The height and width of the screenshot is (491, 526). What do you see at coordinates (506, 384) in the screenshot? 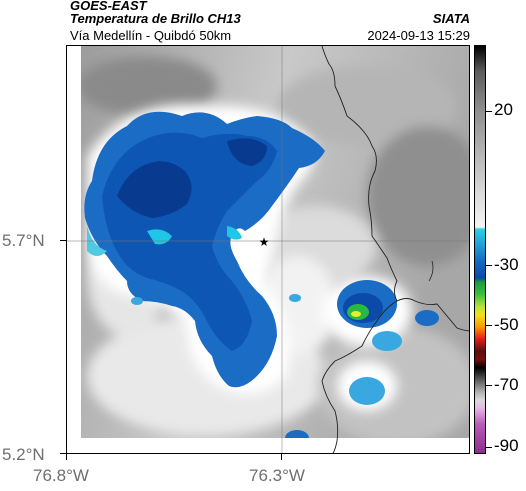
I see `colorbar-label-minus70: -70` at bounding box center [506, 384].